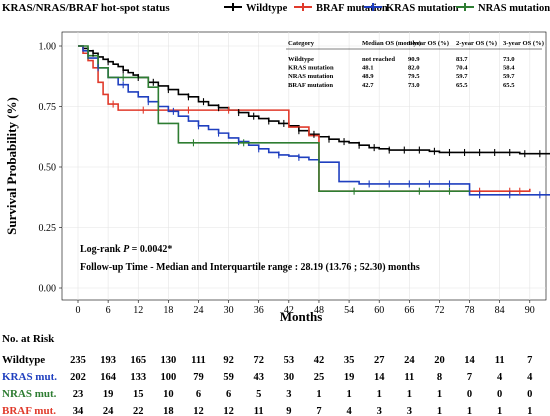  I want to click on risk-cell-1-8: 25, so click(319, 377).